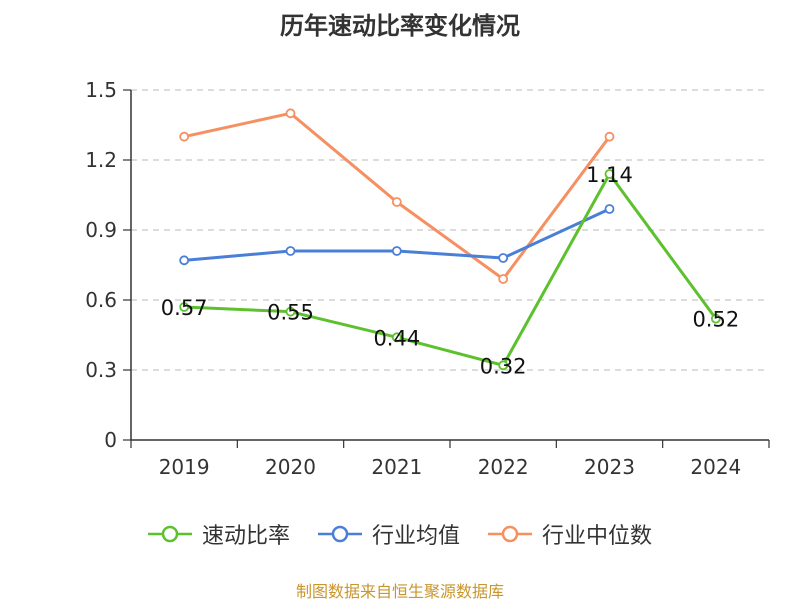 The height and width of the screenshot is (602, 800). I want to click on data-label: 0.52, so click(715, 320).